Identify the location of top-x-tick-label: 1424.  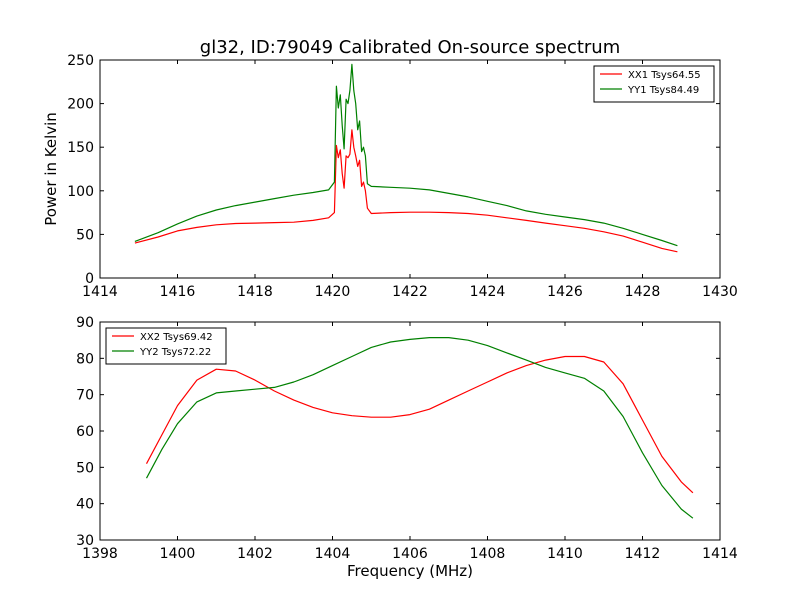
(488, 292).